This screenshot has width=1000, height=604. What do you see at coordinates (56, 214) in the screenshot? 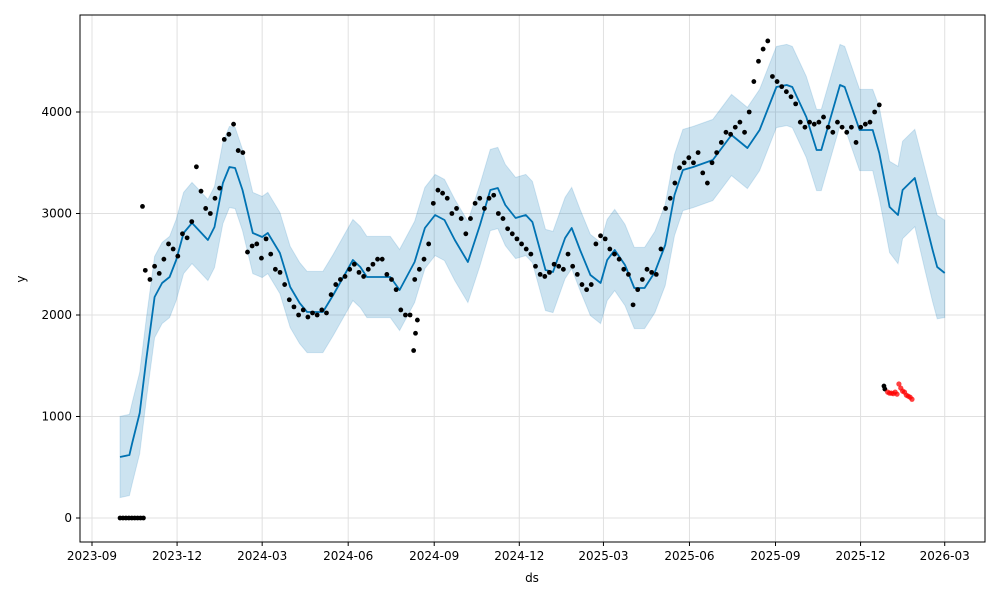
I see `y-tick-label: 3000` at bounding box center [56, 214].